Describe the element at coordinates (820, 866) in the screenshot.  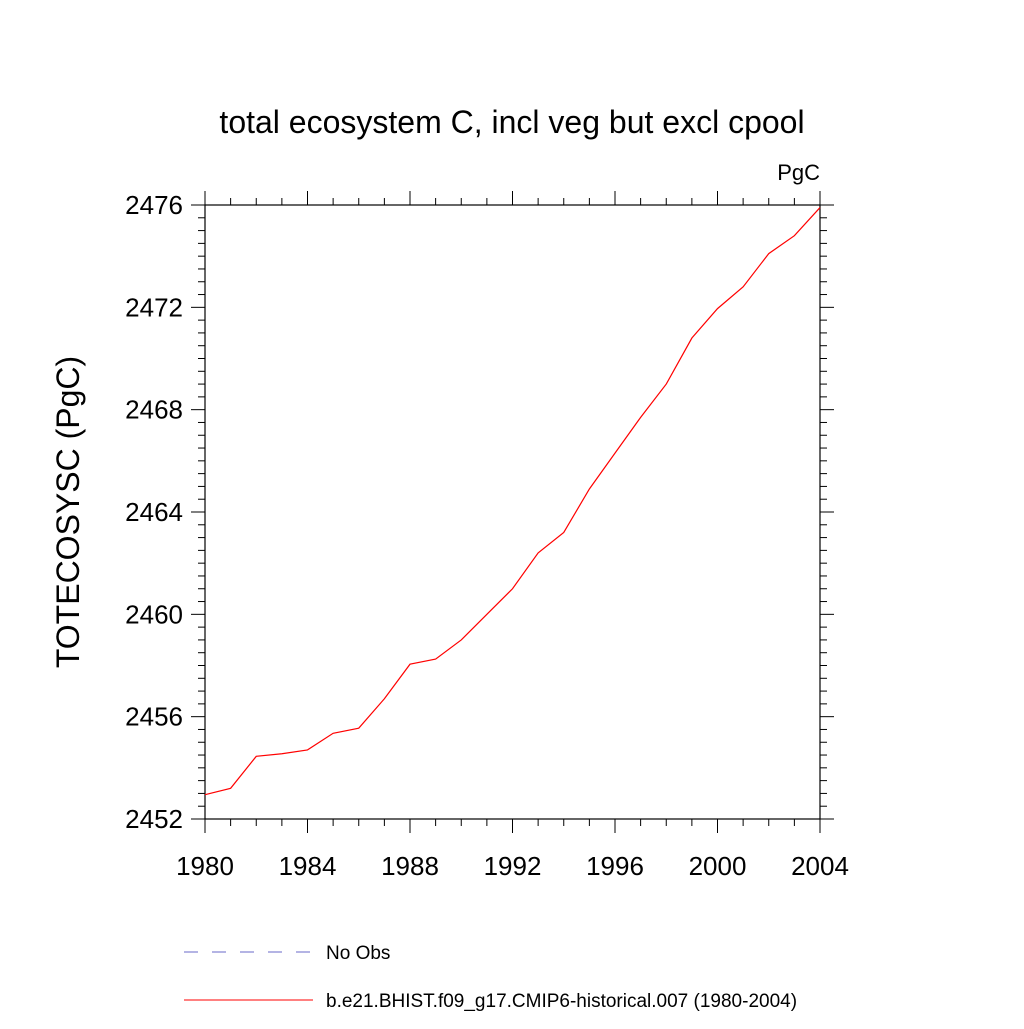
I see `x-tick-label: 2004` at that location.